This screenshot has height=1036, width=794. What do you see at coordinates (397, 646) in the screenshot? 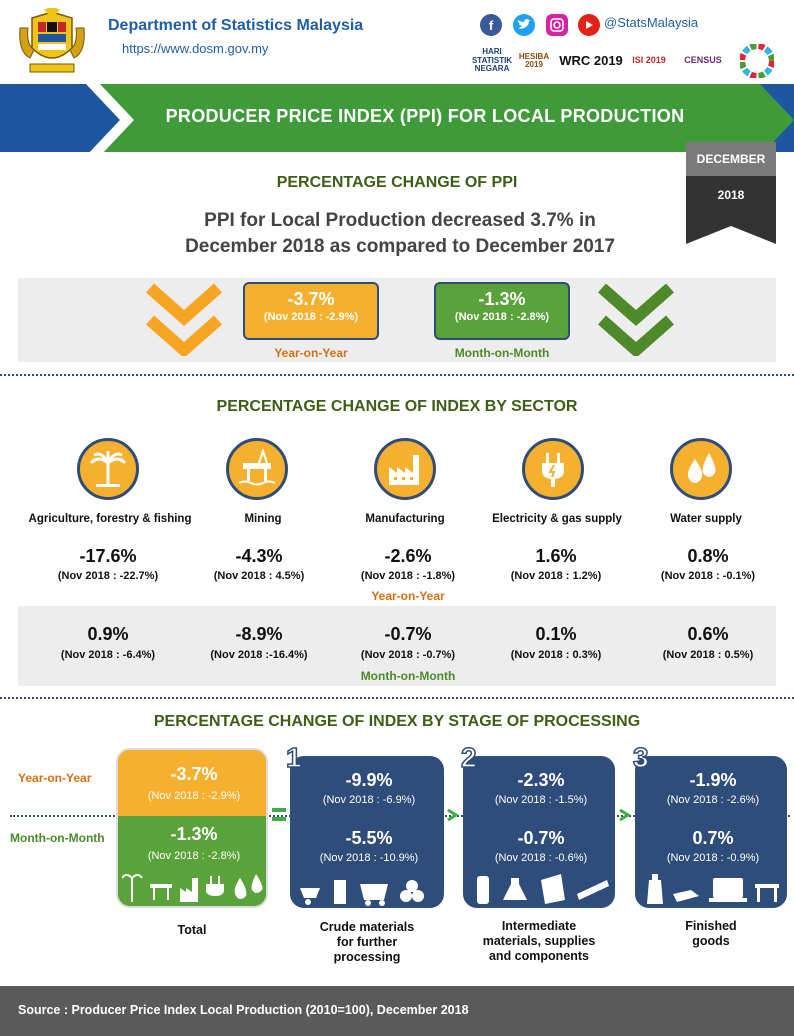
I see `sector-mom-panel` at bounding box center [397, 646].